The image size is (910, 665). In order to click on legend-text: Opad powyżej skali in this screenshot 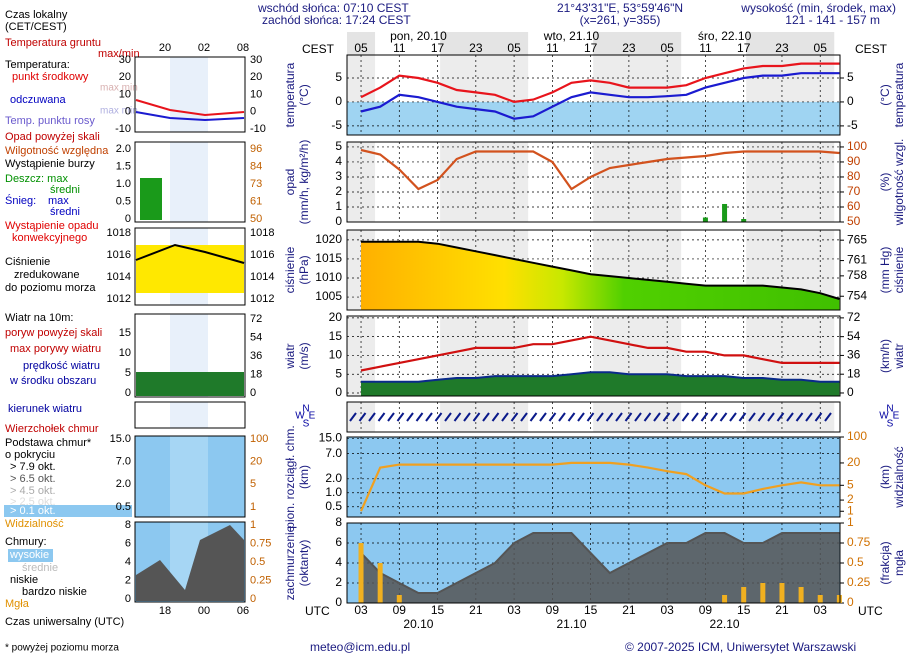, I will do `click(52, 137)`.